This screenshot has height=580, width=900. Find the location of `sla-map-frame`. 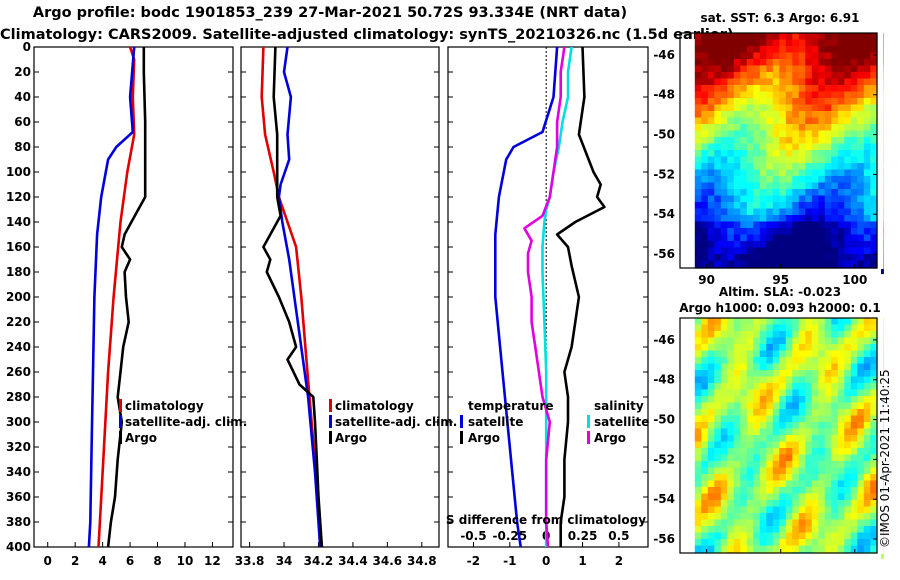

sla-map-frame is located at coordinates (778, 435).